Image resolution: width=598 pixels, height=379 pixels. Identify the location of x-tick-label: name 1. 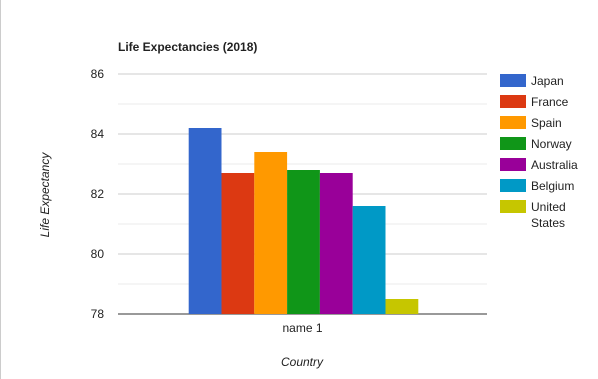
(302, 328).